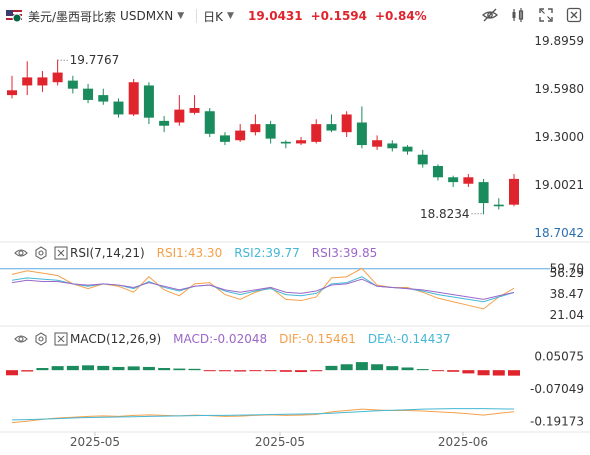  What do you see at coordinates (213, 16) in the screenshot?
I see `timeframe-selector: 日K` at bounding box center [213, 16].